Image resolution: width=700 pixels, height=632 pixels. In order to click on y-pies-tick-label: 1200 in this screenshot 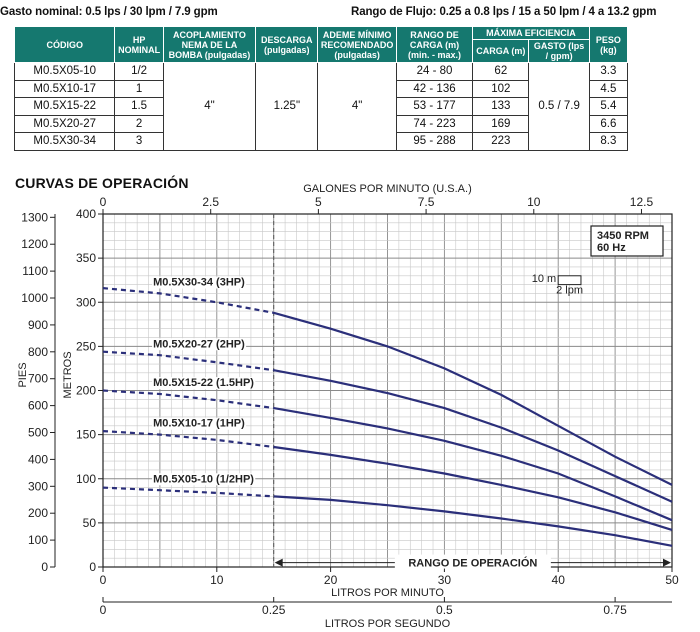, I will do `click(34, 244)`.